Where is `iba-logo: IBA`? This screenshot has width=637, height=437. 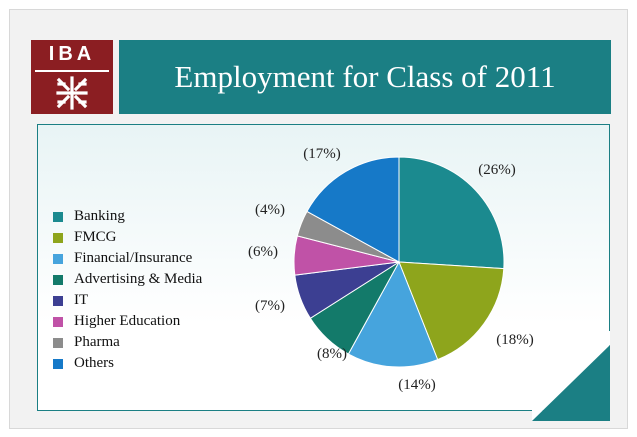
iba-logo: IBA is located at coordinates (72, 77).